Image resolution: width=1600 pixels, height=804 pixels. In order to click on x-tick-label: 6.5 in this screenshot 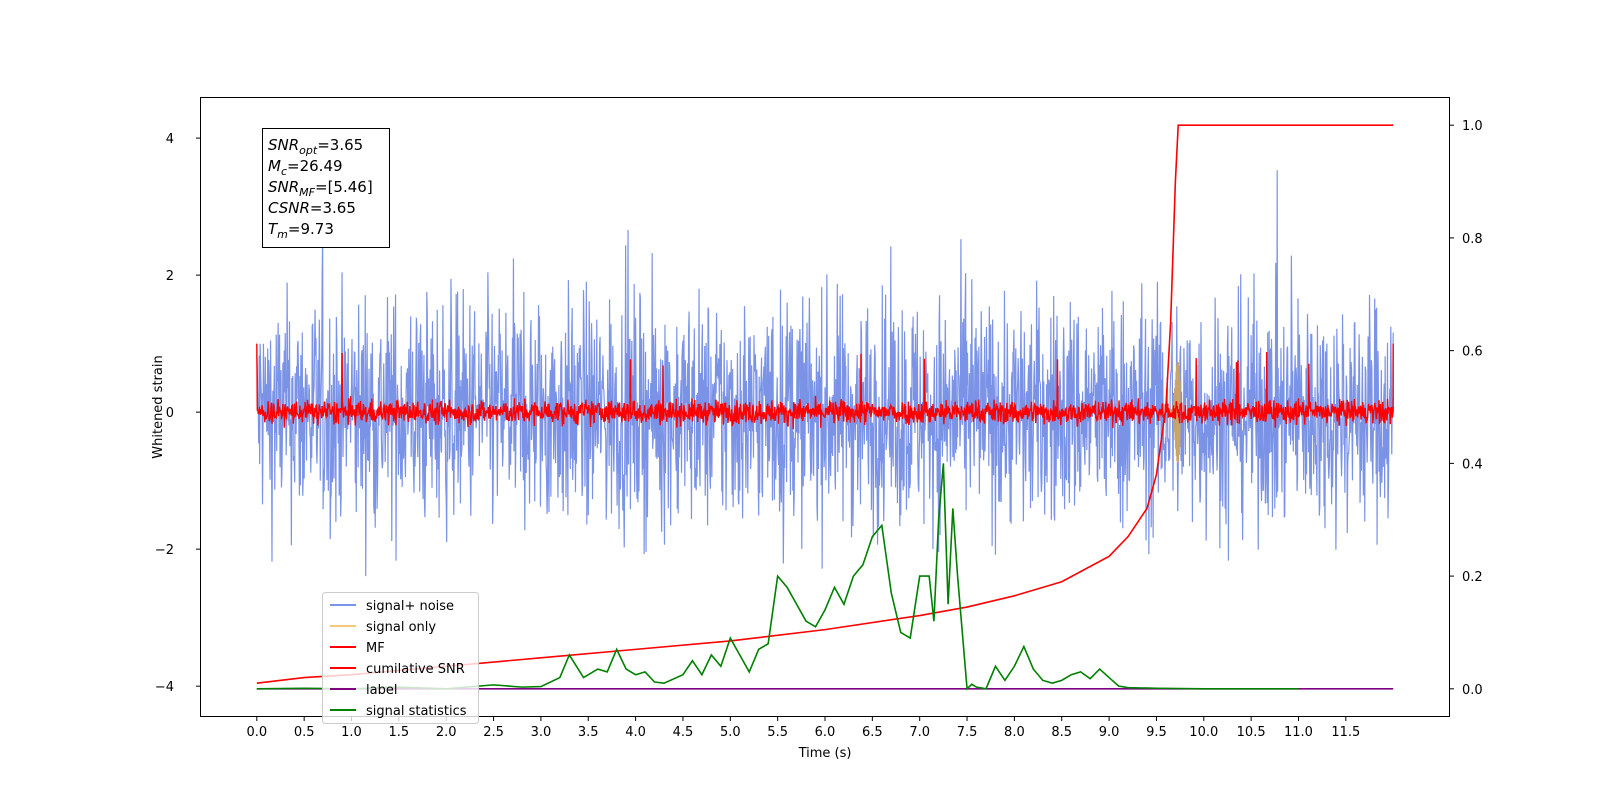, I will do `click(872, 732)`.